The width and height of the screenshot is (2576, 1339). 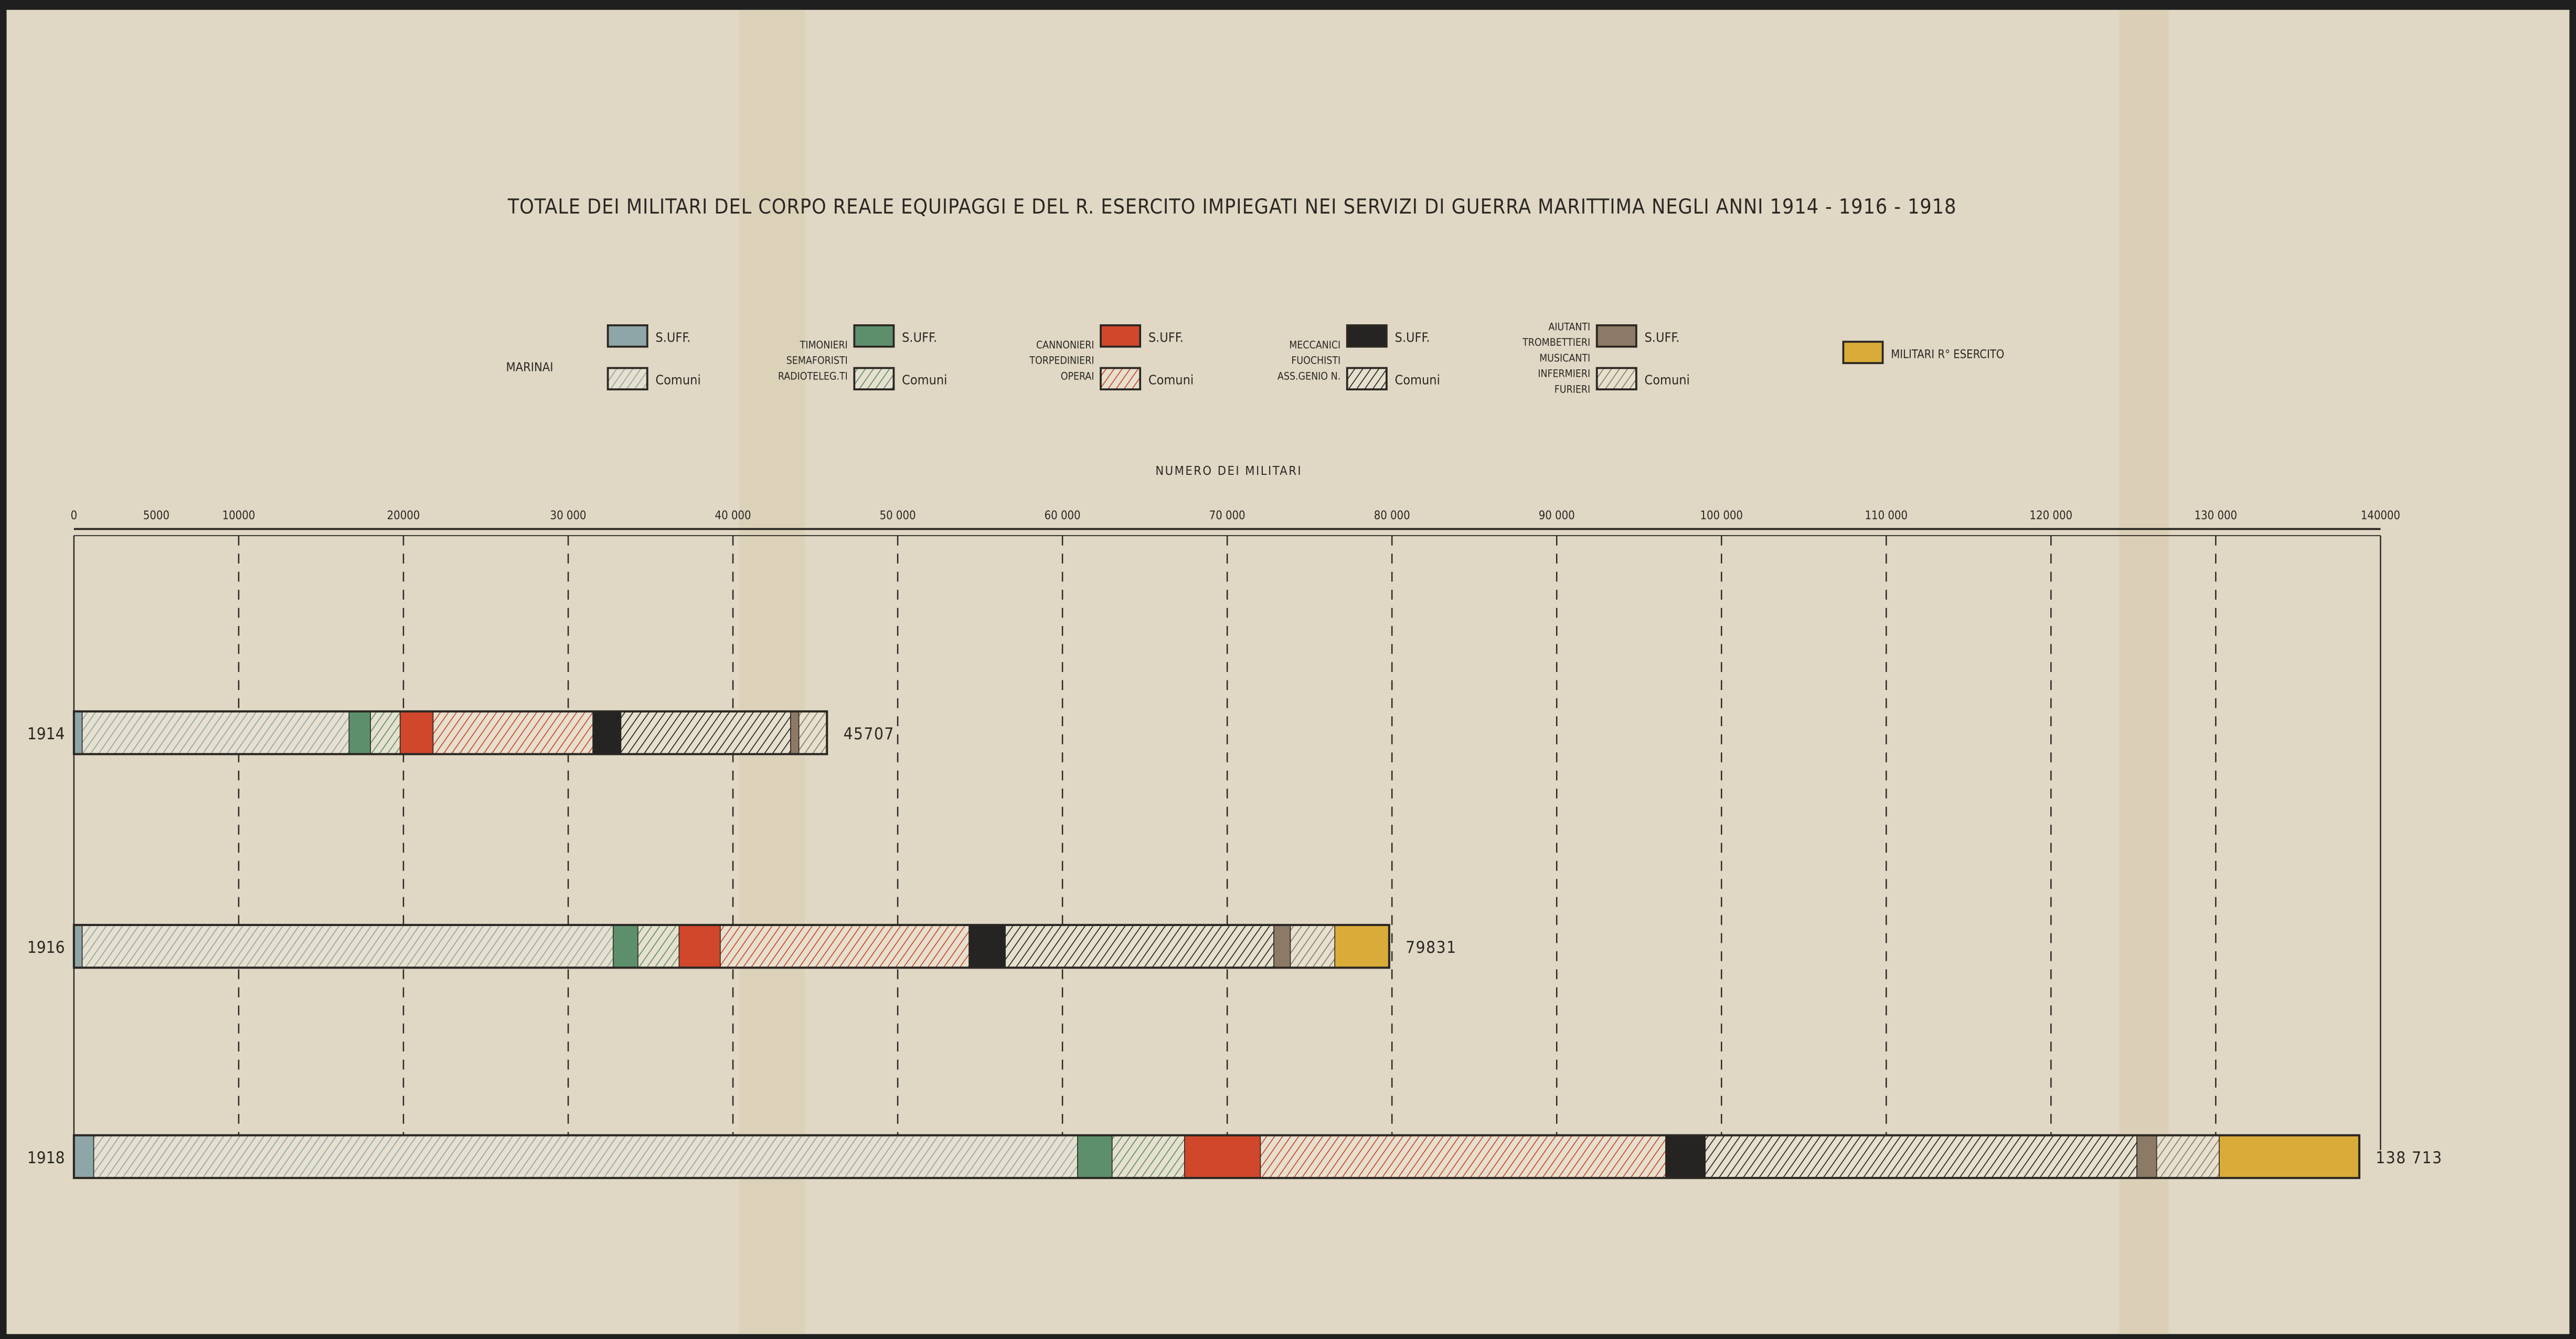 What do you see at coordinates (46, 734) in the screenshot?
I see `year-label: 1914` at bounding box center [46, 734].